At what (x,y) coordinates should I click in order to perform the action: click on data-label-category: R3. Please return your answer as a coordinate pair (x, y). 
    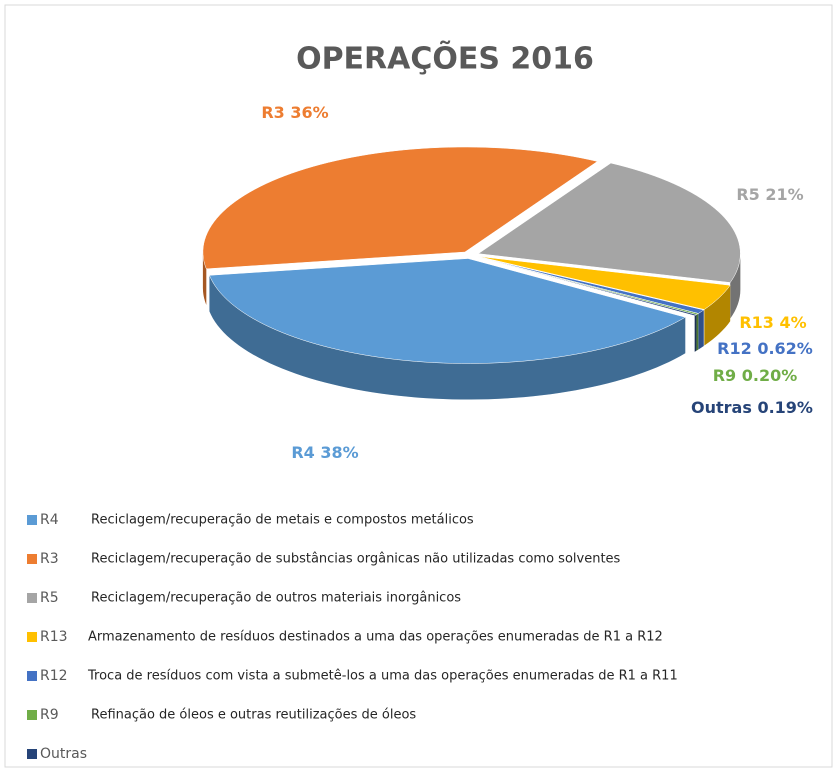
    Looking at the image, I should click on (272, 112).